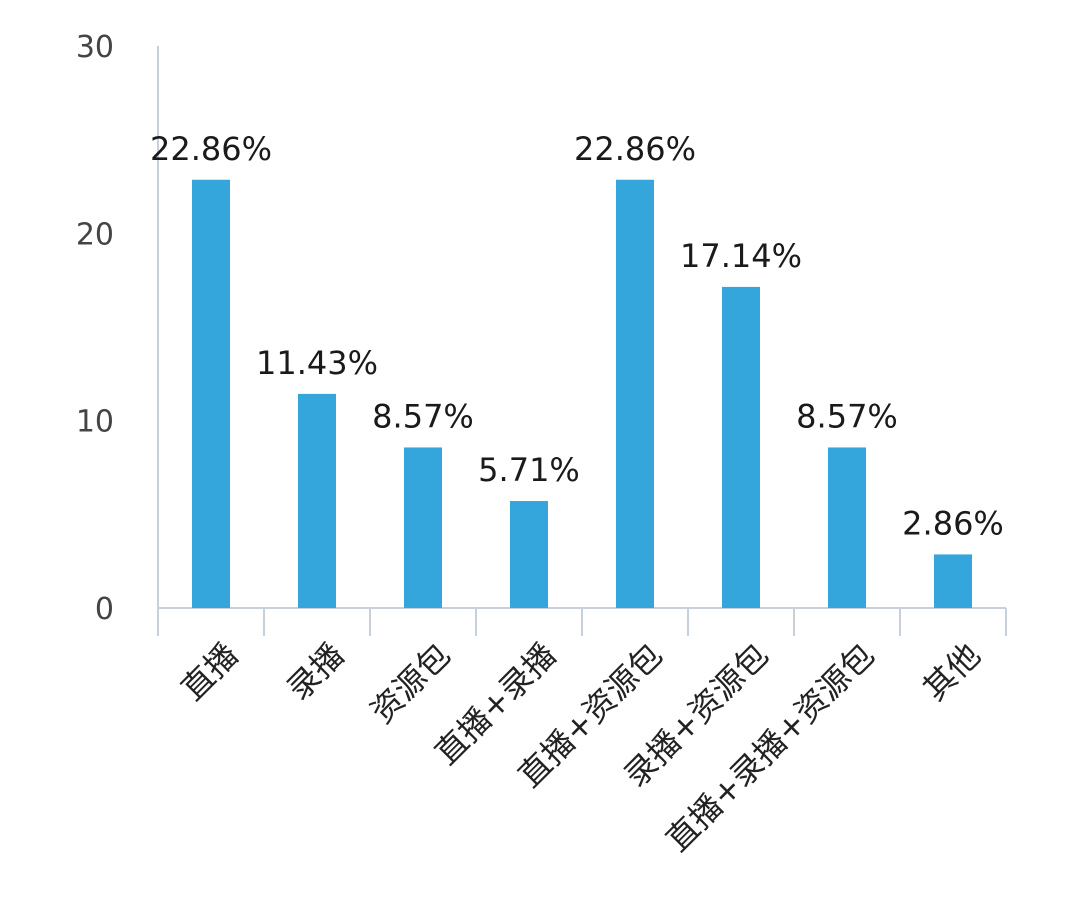  I want to click on y-tick-label: 20, so click(95, 234).